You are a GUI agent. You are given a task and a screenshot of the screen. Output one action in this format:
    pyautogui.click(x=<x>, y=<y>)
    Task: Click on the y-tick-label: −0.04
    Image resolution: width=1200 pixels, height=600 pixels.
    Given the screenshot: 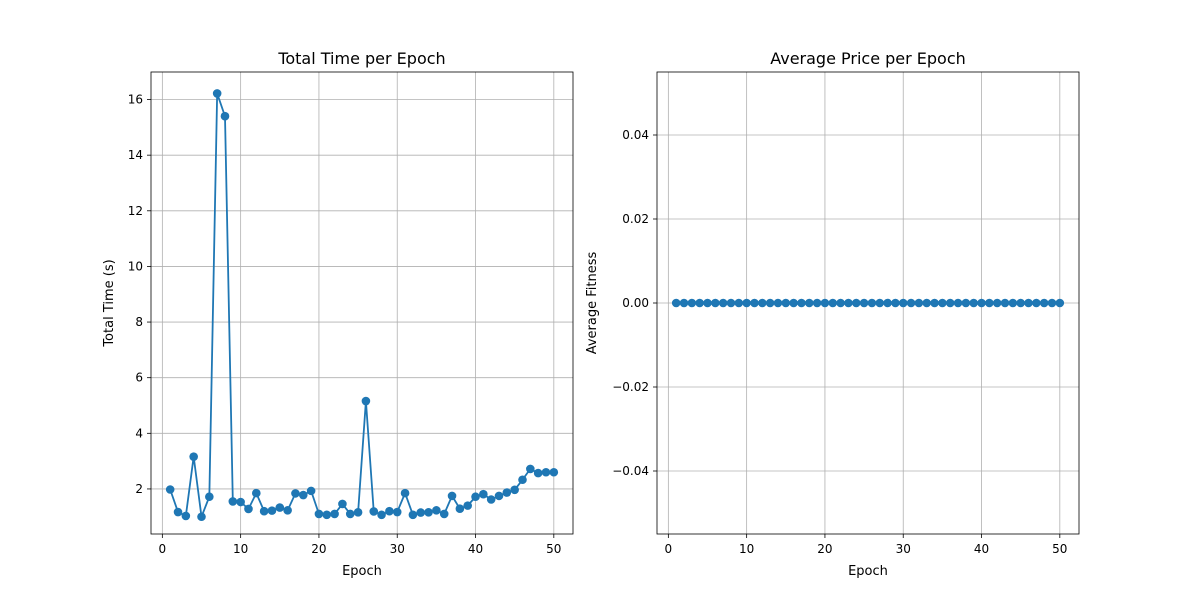 What is the action you would take?
    pyautogui.click(x=630, y=471)
    